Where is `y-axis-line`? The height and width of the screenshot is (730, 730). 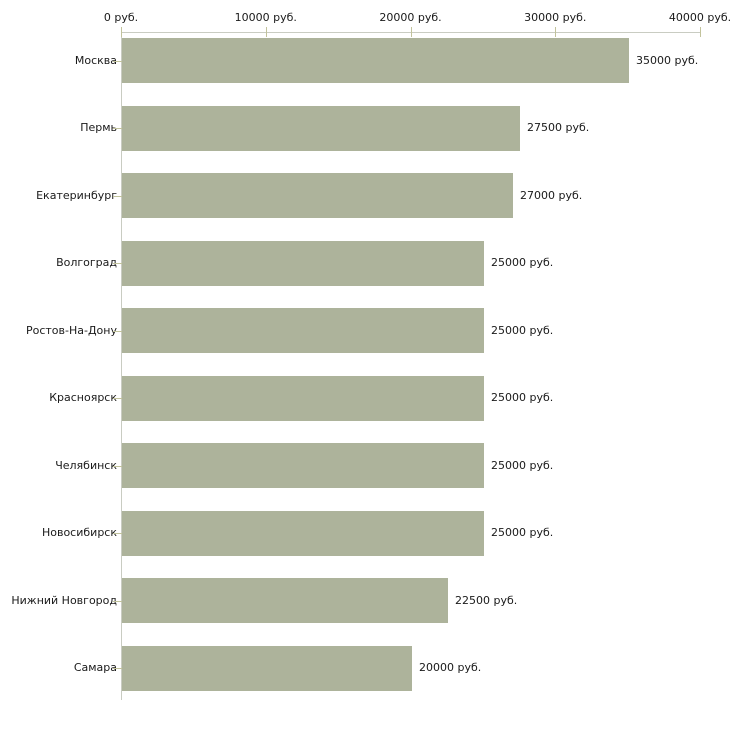
y-axis-line is located at coordinates (121, 366).